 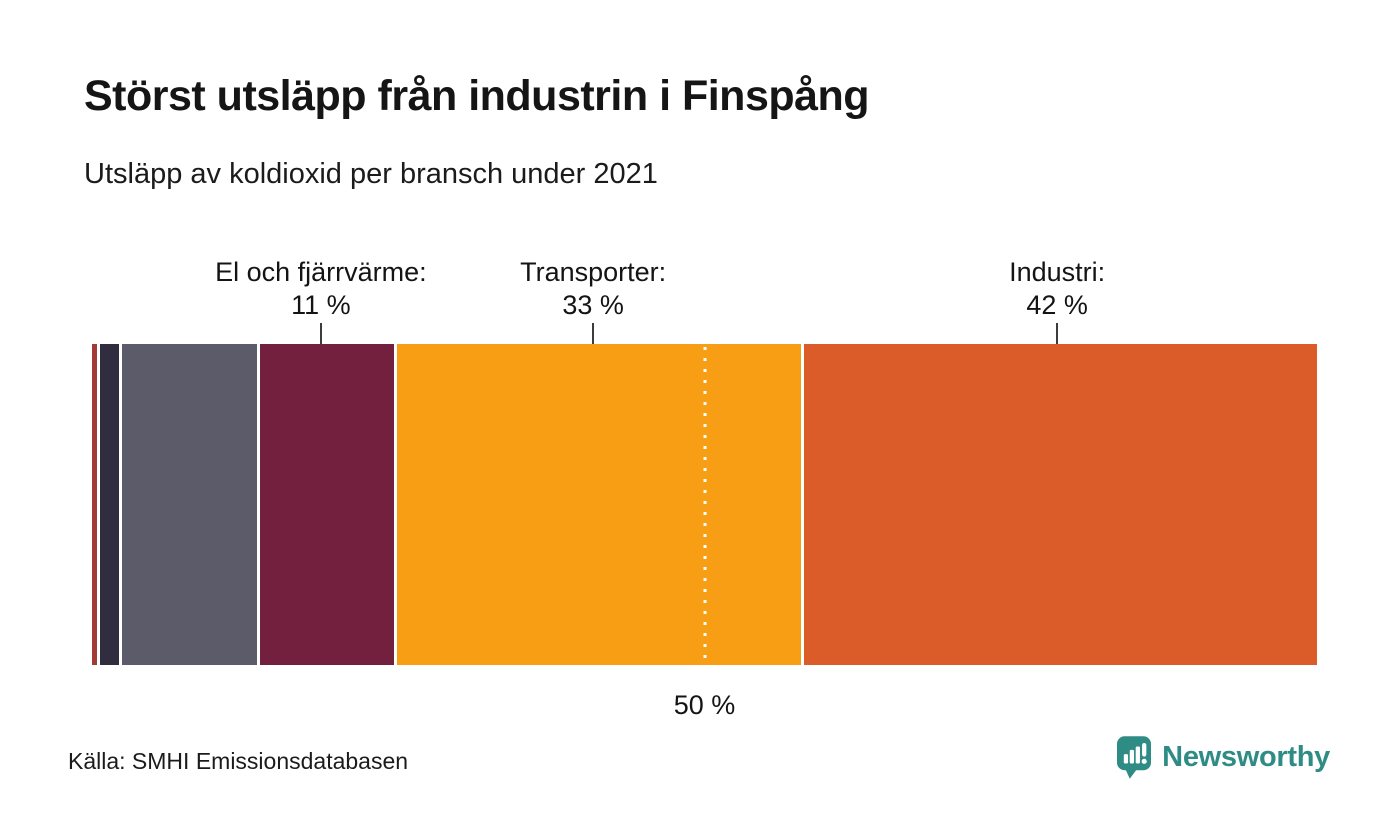 I want to click on segment-value: 42 %, so click(x=1057, y=305).